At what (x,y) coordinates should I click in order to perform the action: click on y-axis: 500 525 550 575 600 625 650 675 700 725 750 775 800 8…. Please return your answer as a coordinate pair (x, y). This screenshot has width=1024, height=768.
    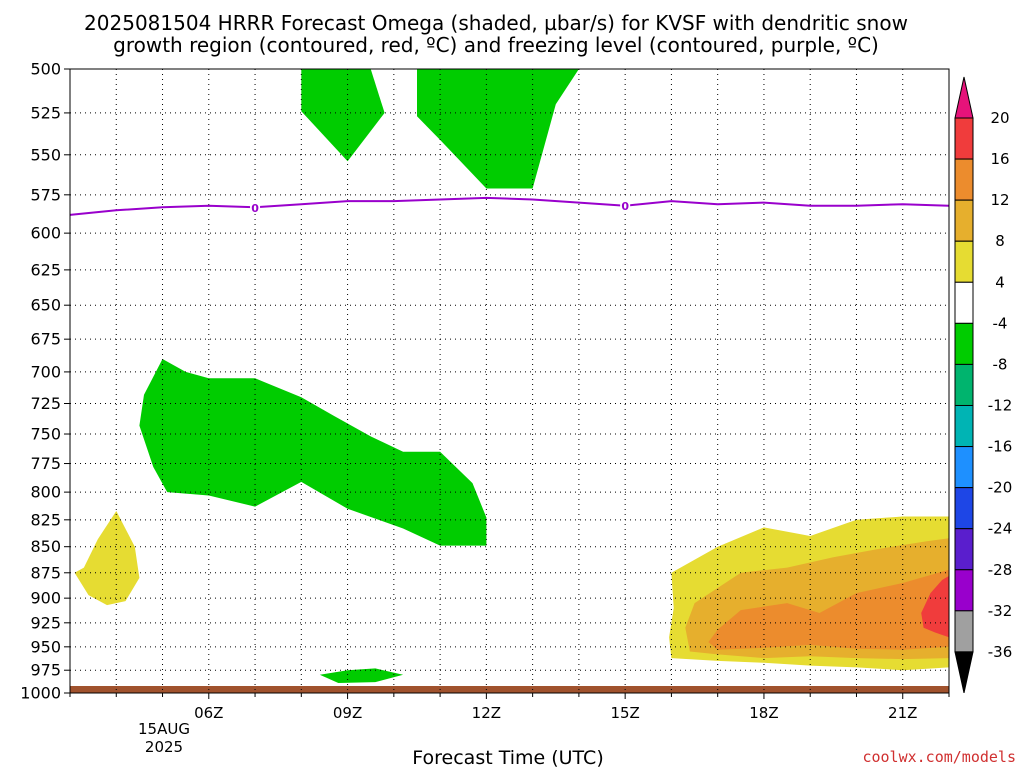
    Looking at the image, I should click on (45, 381).